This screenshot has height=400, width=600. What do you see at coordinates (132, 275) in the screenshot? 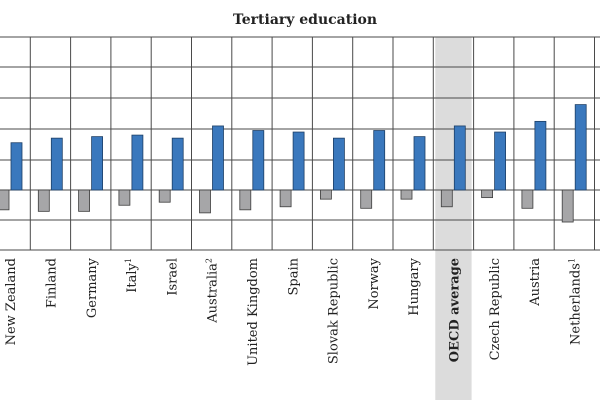
I see `category-label: Italy1` at bounding box center [132, 275].